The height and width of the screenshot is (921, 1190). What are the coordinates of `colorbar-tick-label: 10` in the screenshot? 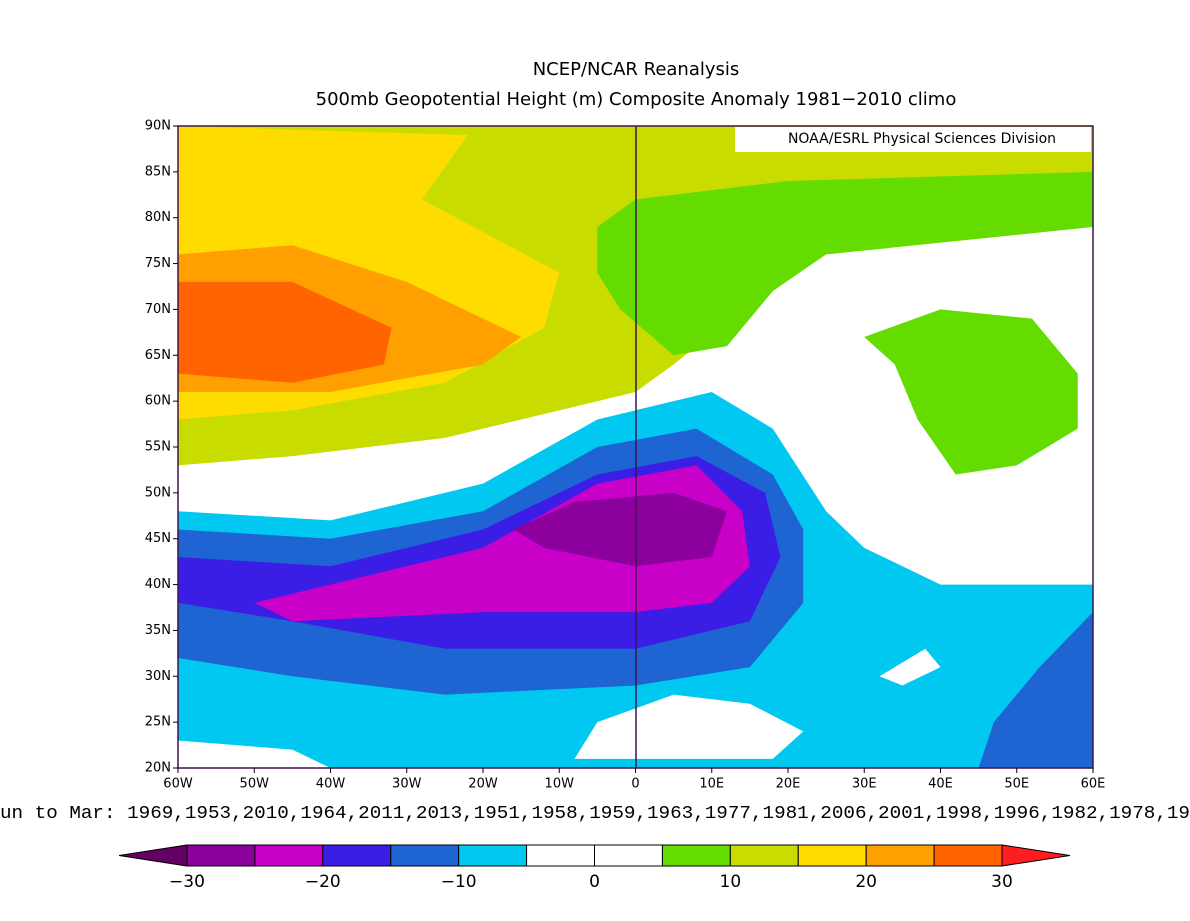 It's located at (731, 882).